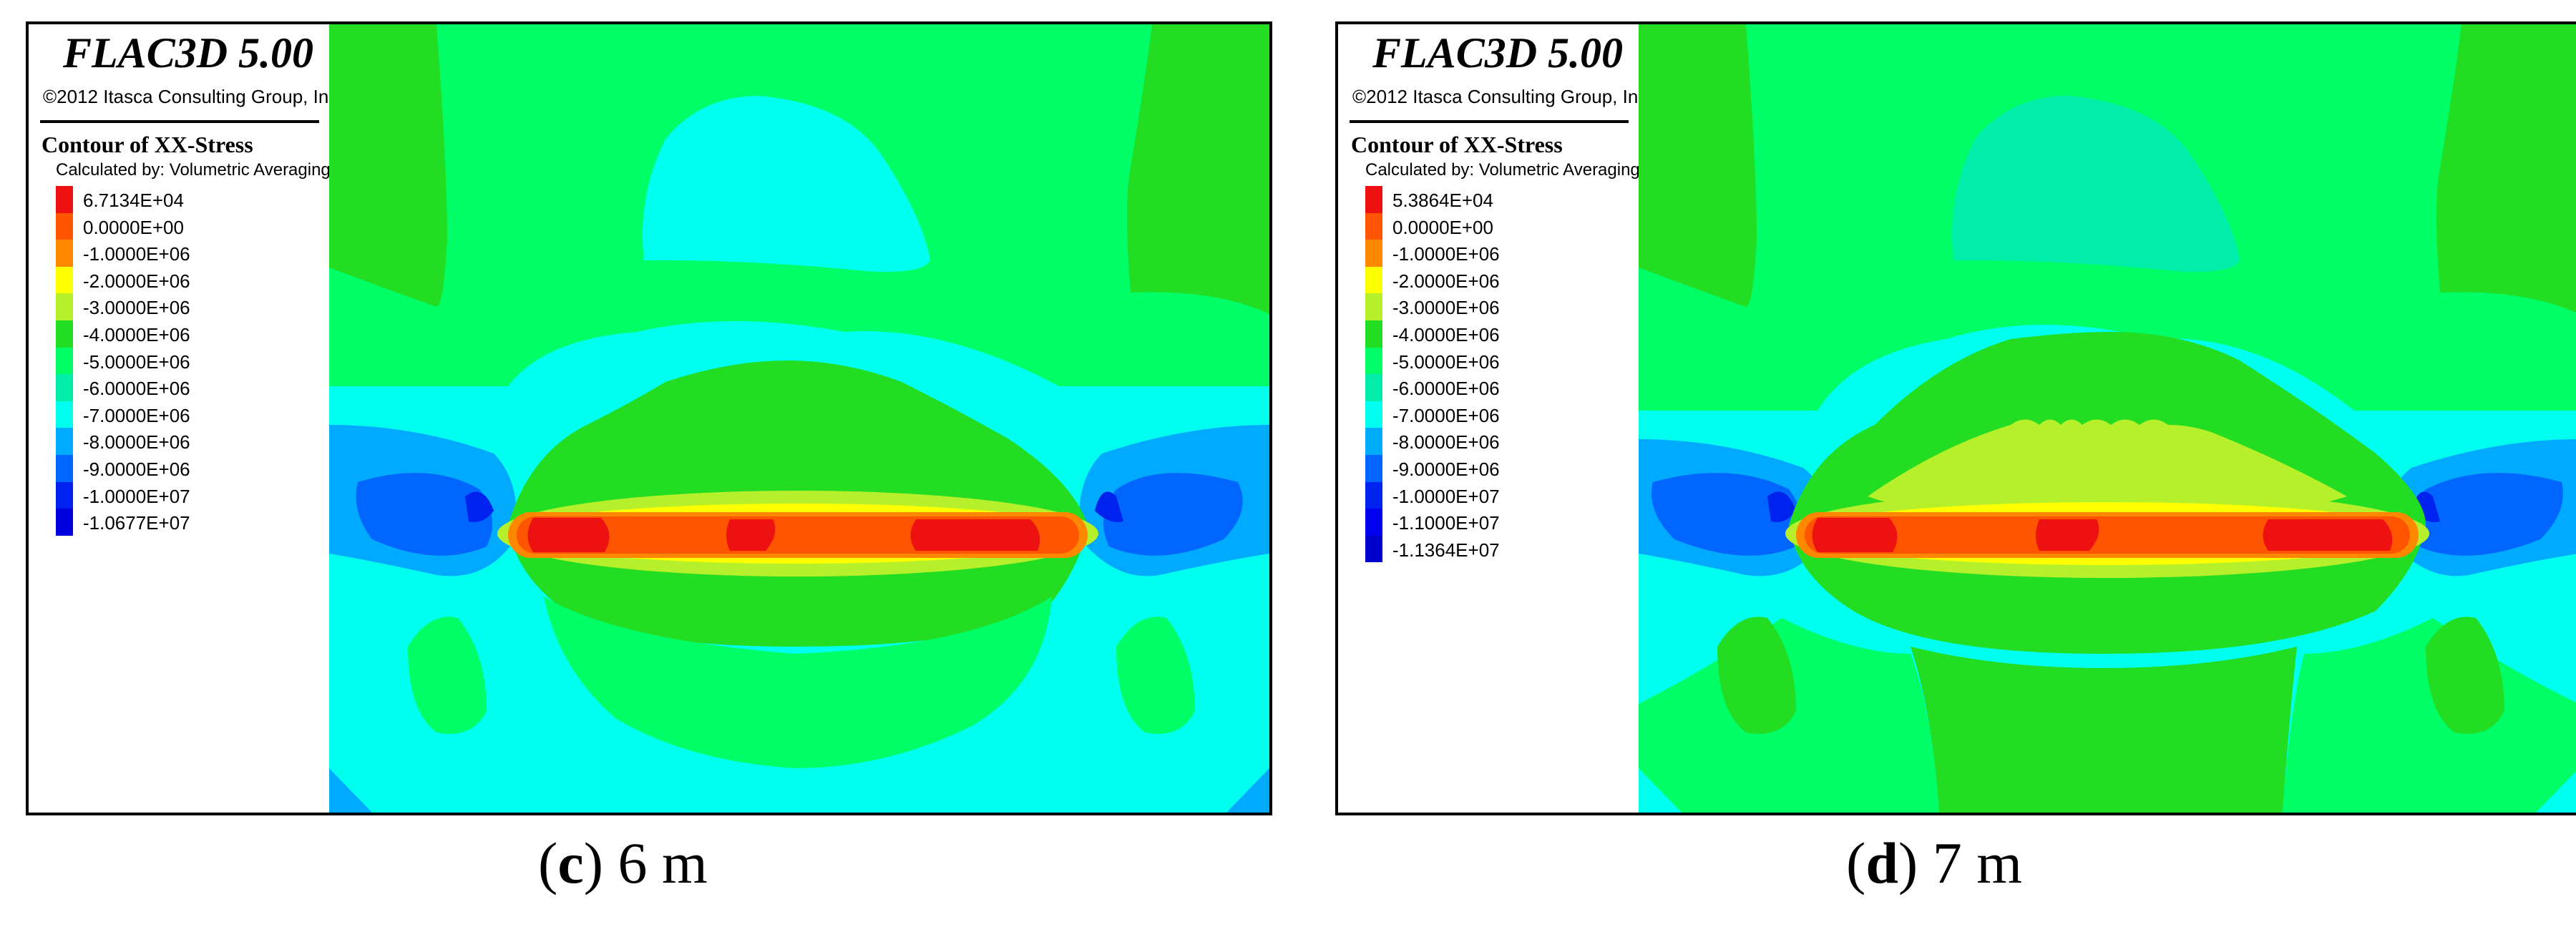  Describe the element at coordinates (2107, 535) in the screenshot. I see `panel-core` at that location.